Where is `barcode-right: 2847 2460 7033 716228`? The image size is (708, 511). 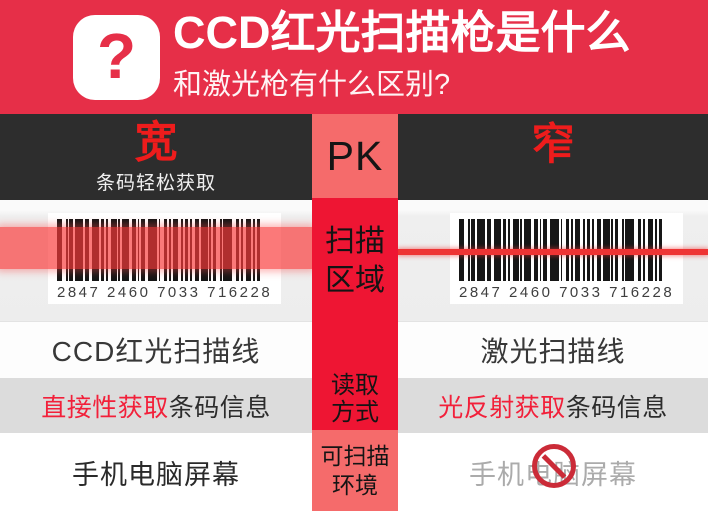
barcode-right: 2847 2460 7033 716228 is located at coordinates (567, 258).